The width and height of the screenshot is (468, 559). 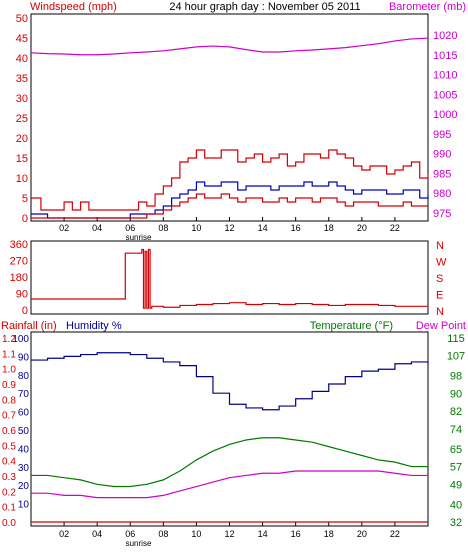 What do you see at coordinates (24, 394) in the screenshot?
I see `humidity-y-tick-label: 70` at bounding box center [24, 394].